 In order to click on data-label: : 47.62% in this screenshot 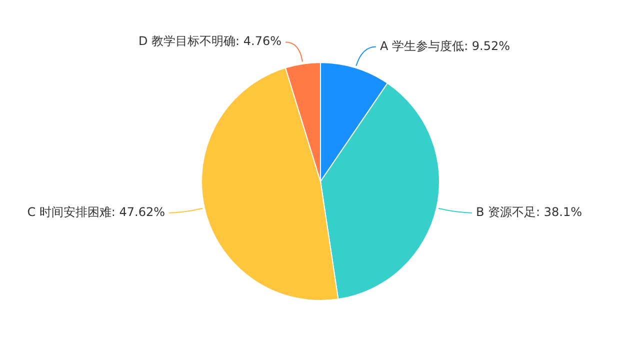, I will do `click(138, 211)`.